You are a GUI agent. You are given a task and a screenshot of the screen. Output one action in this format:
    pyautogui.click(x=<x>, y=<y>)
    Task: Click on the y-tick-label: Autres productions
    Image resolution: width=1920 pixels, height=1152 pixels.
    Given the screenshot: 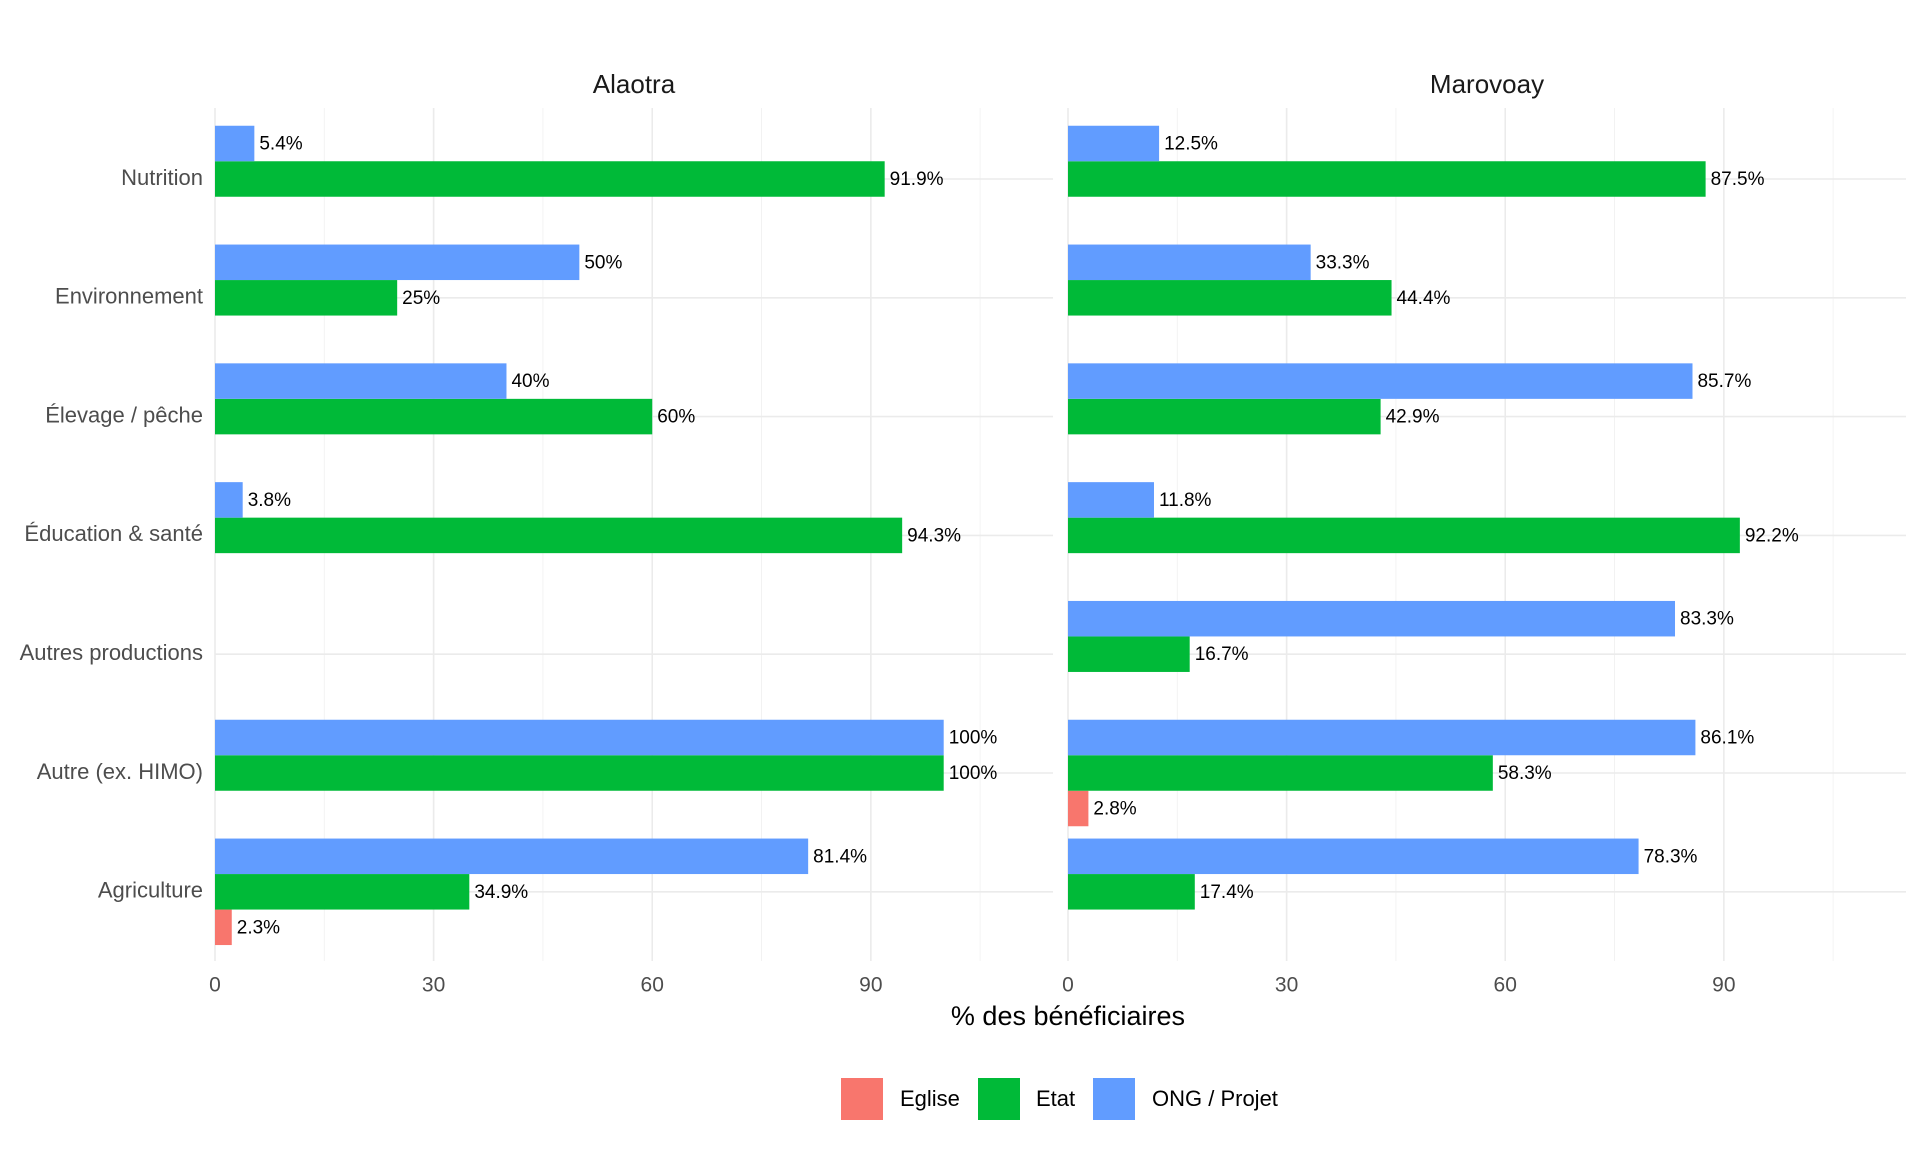 What is the action you would take?
    pyautogui.click(x=111, y=652)
    